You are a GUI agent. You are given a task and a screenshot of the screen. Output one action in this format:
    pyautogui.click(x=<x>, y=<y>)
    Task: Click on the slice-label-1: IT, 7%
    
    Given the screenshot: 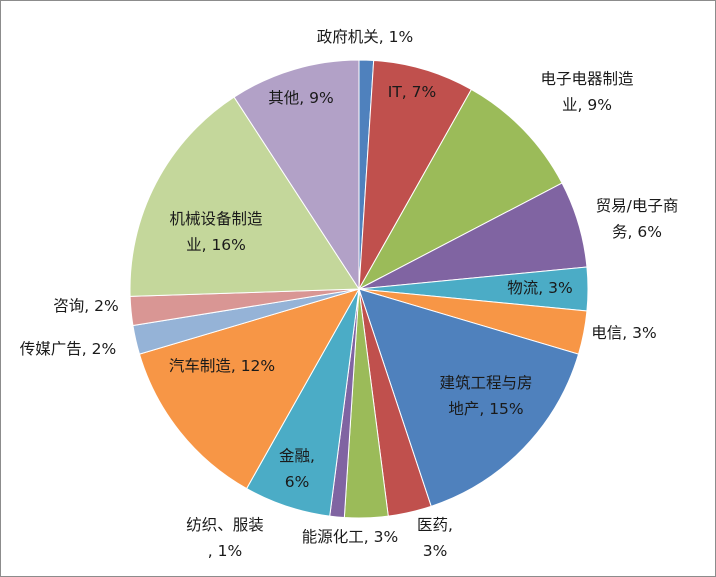 What is the action you would take?
    pyautogui.click(x=412, y=92)
    